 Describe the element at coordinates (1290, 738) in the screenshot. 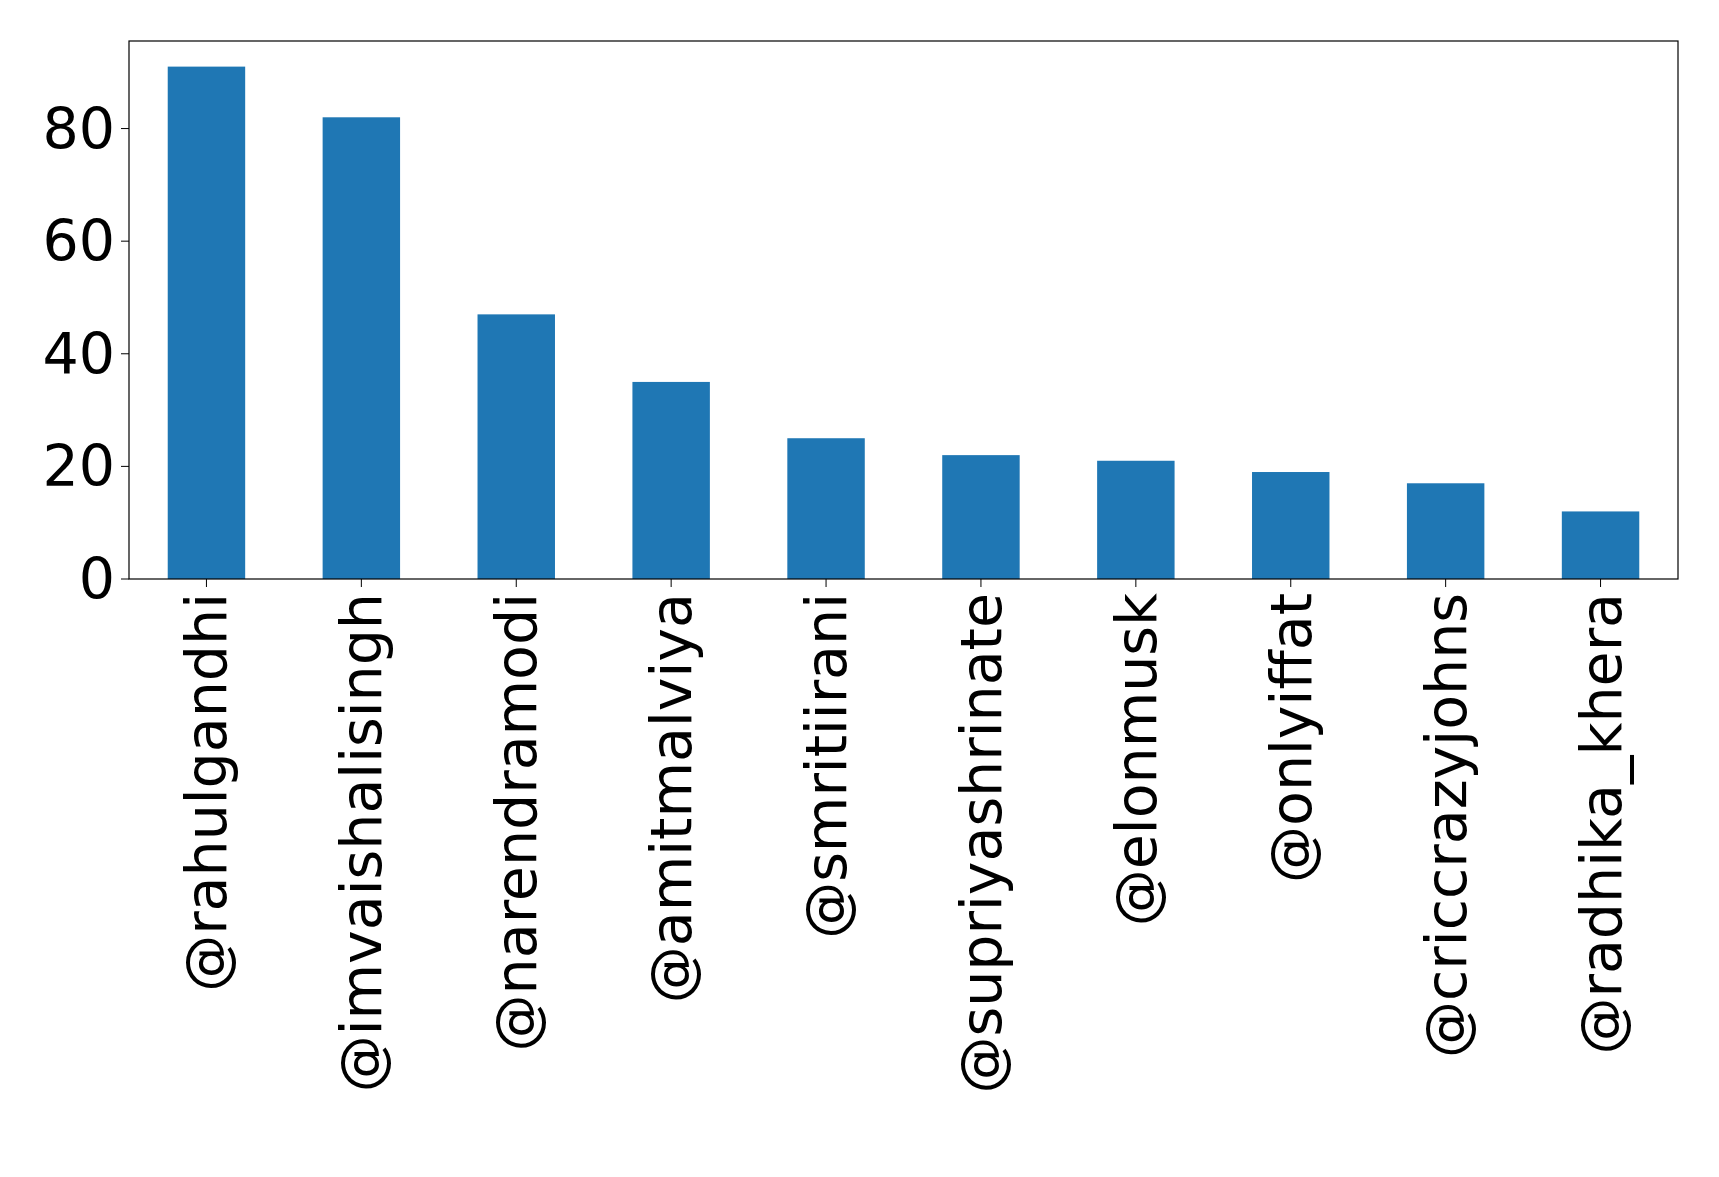

I see `x-tick-label: @onlyiffat` at that location.